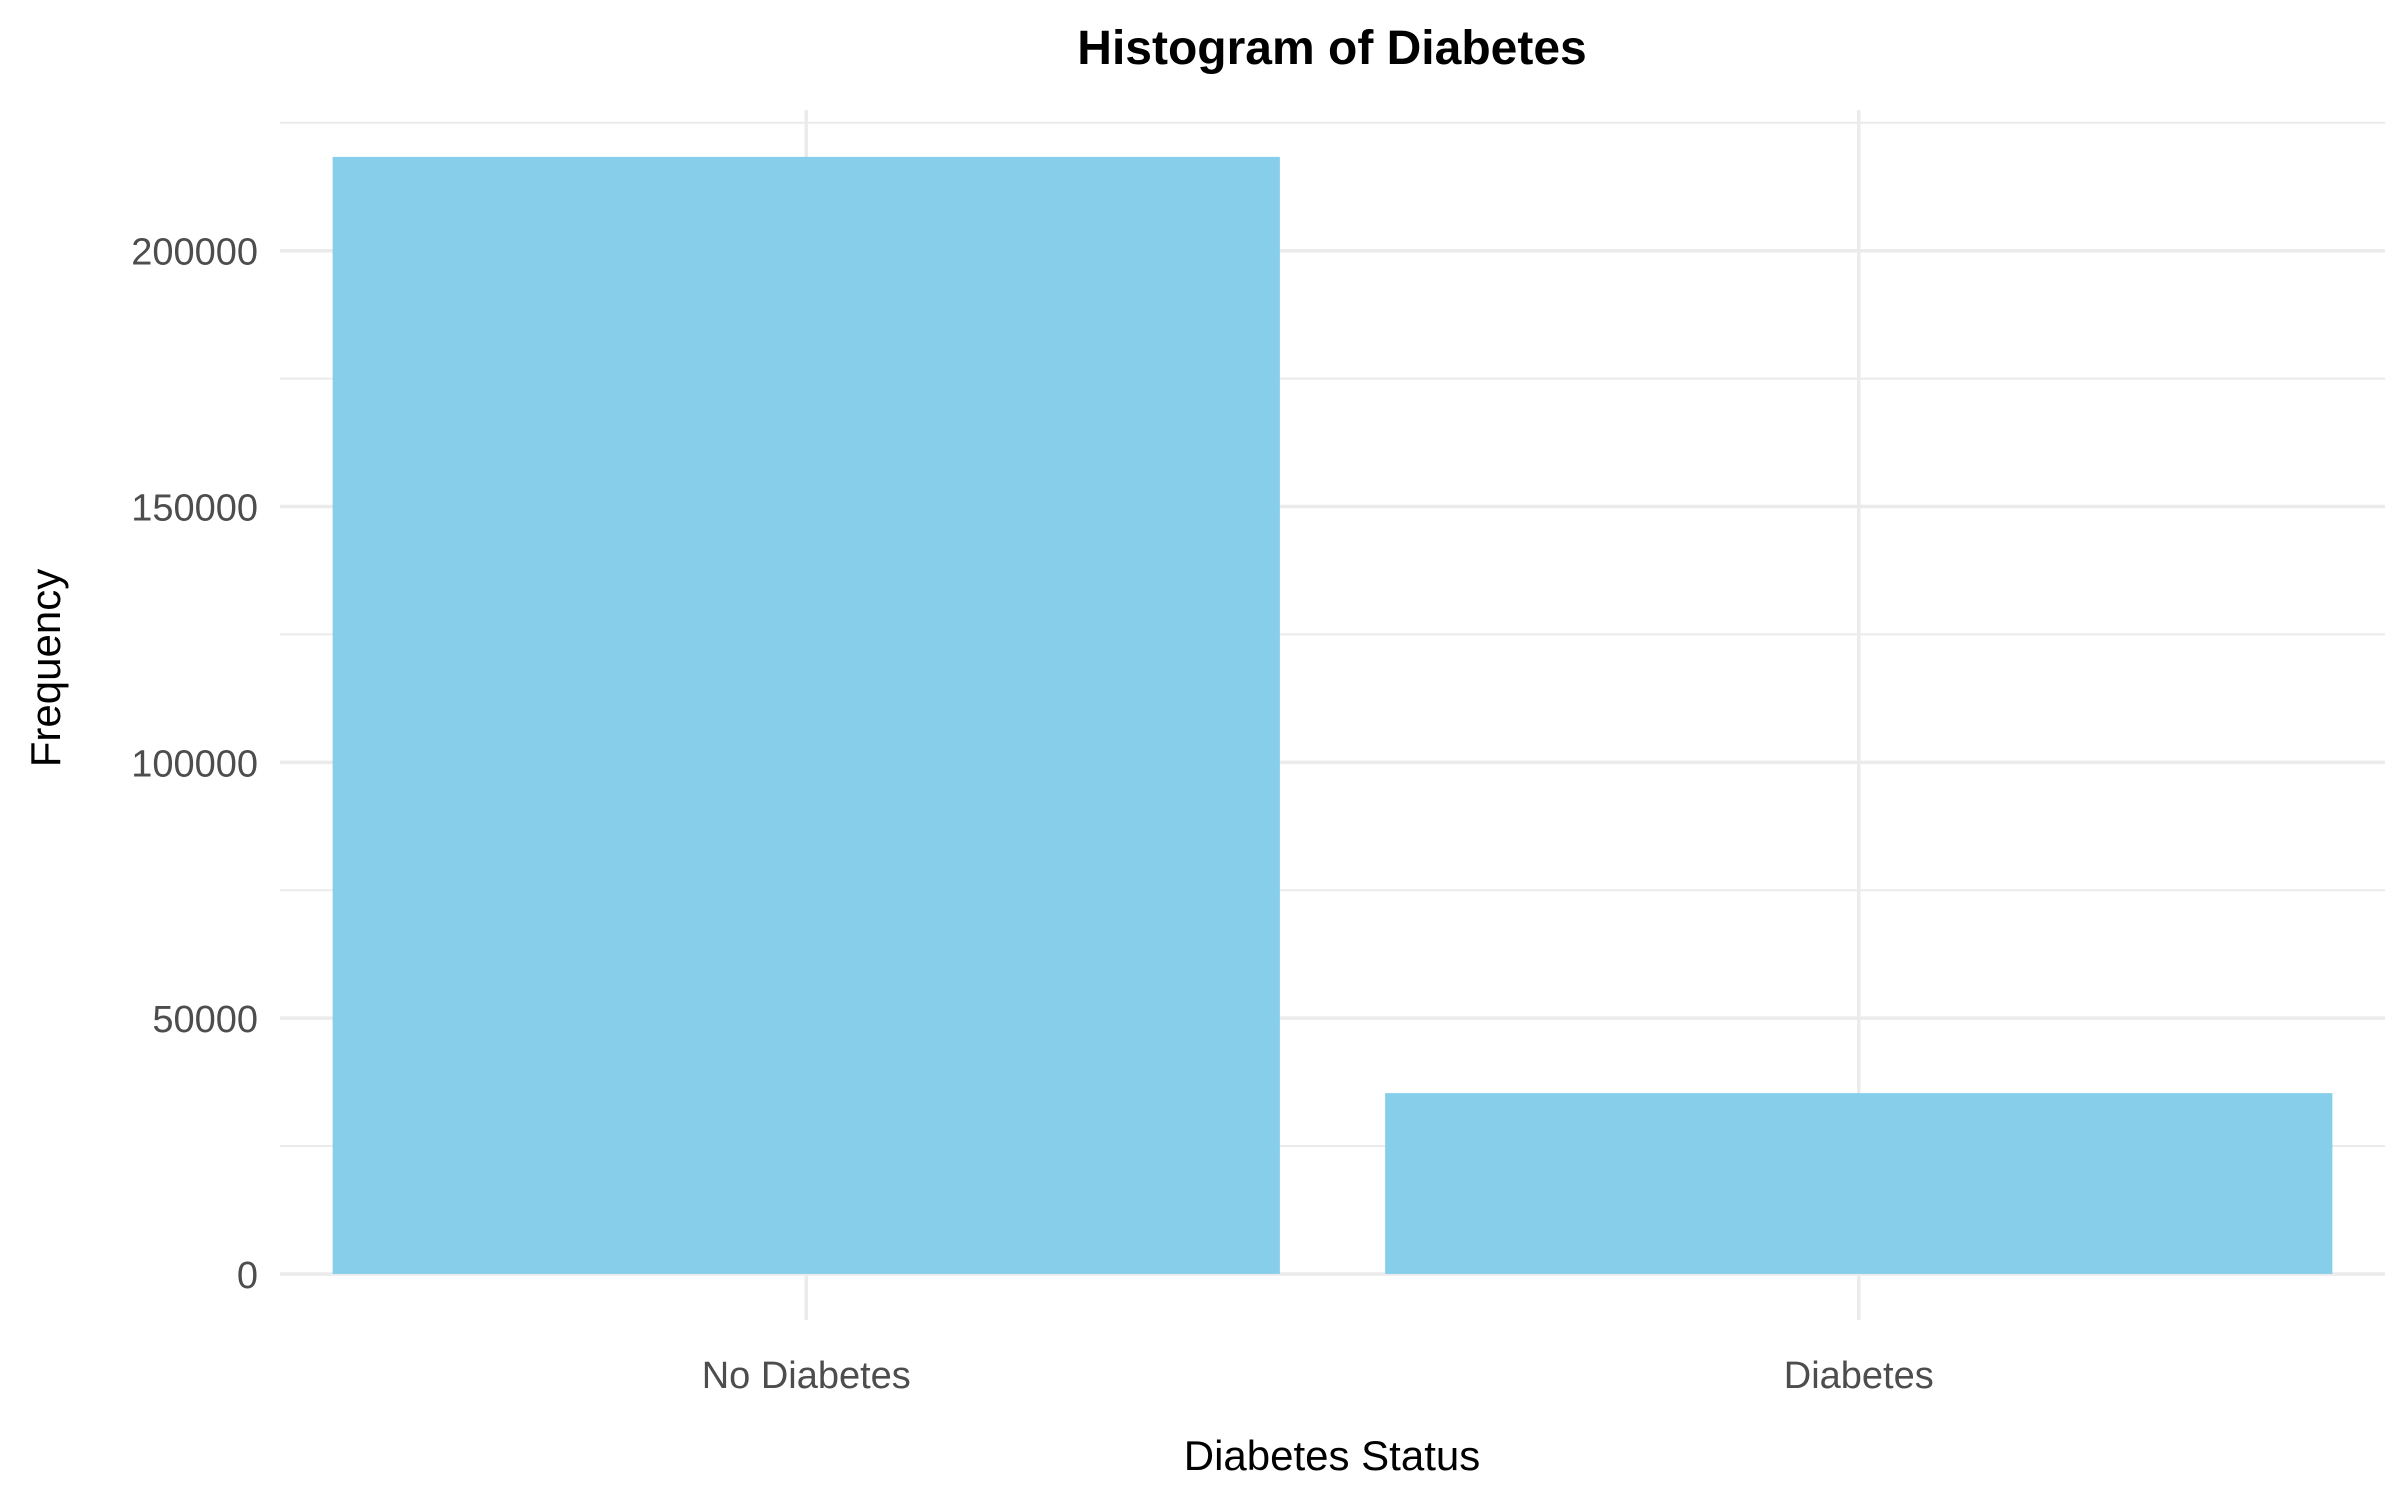  I want to click on y-tick-label: 200000, so click(194, 253).